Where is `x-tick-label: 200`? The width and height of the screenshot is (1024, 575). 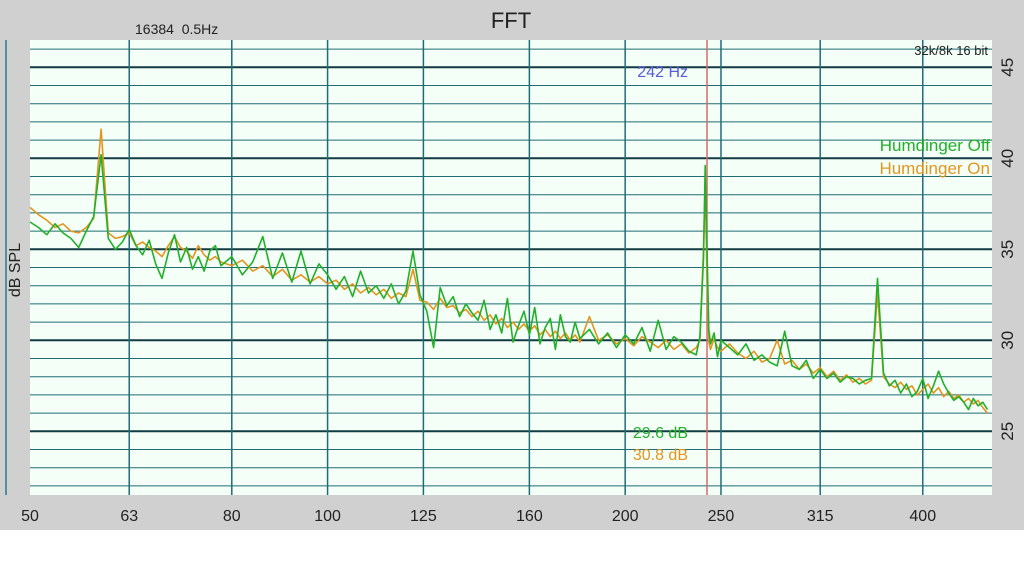 x-tick-label: 200 is located at coordinates (625, 516).